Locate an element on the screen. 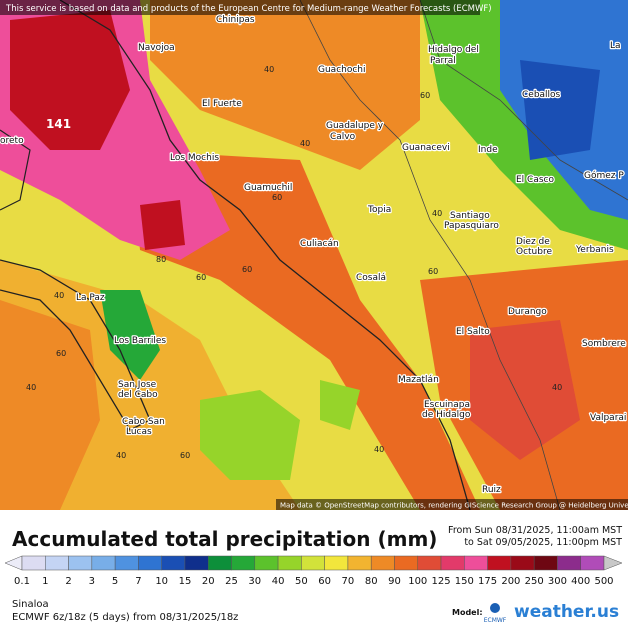  title: Accumulated total precipitation (mm) is located at coordinates (224, 539).